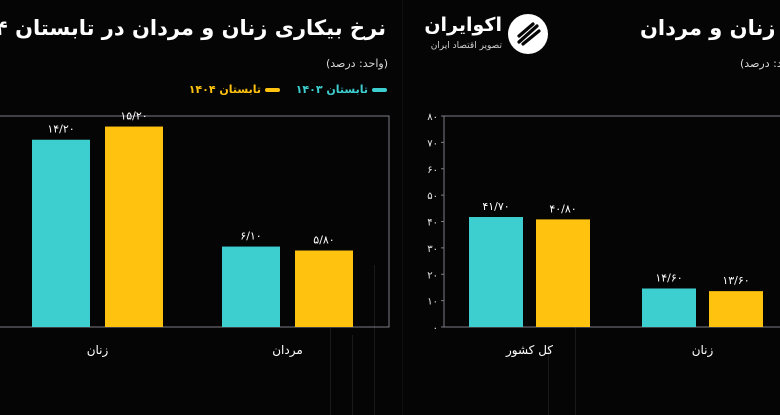 This screenshot has width=780, height=415. I want to click on data-label: ۵/۸۰, so click(323, 240).